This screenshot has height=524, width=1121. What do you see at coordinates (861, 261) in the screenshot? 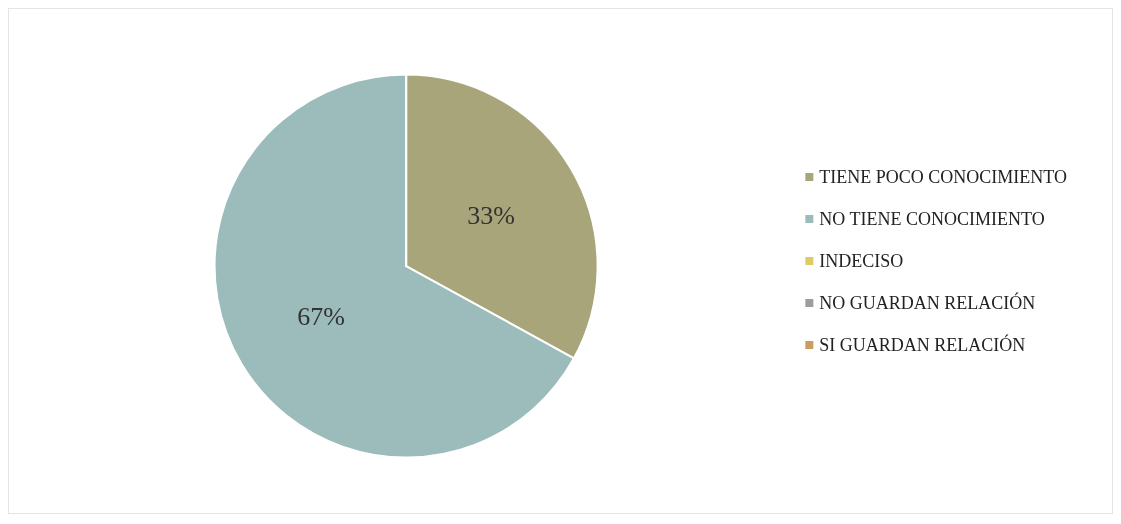
I see `legend-label: INDECISO` at bounding box center [861, 261].